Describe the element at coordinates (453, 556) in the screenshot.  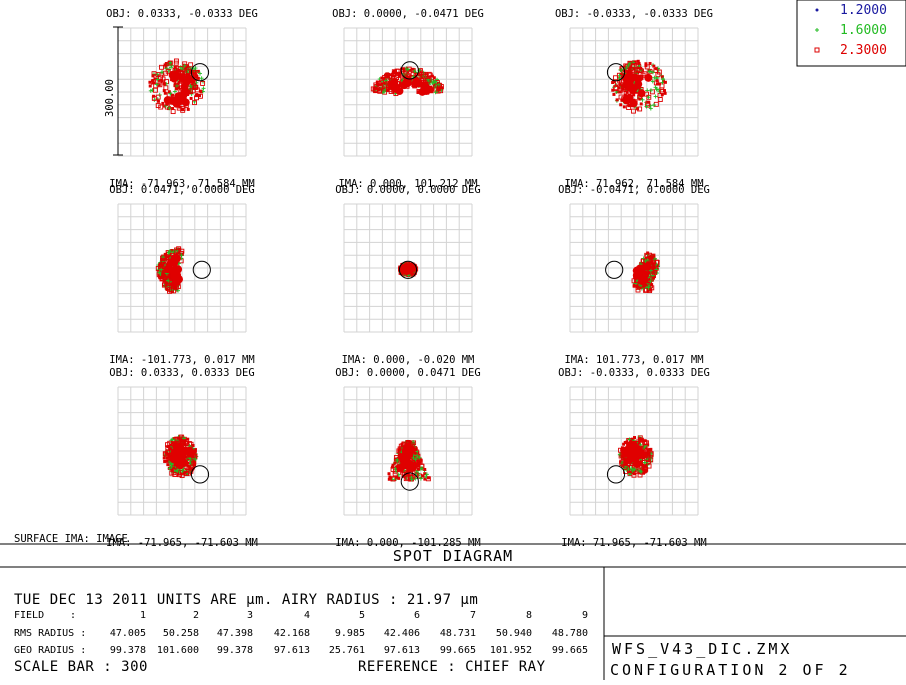
I see `chart-title: SPOT DIAGRAM` at that location.